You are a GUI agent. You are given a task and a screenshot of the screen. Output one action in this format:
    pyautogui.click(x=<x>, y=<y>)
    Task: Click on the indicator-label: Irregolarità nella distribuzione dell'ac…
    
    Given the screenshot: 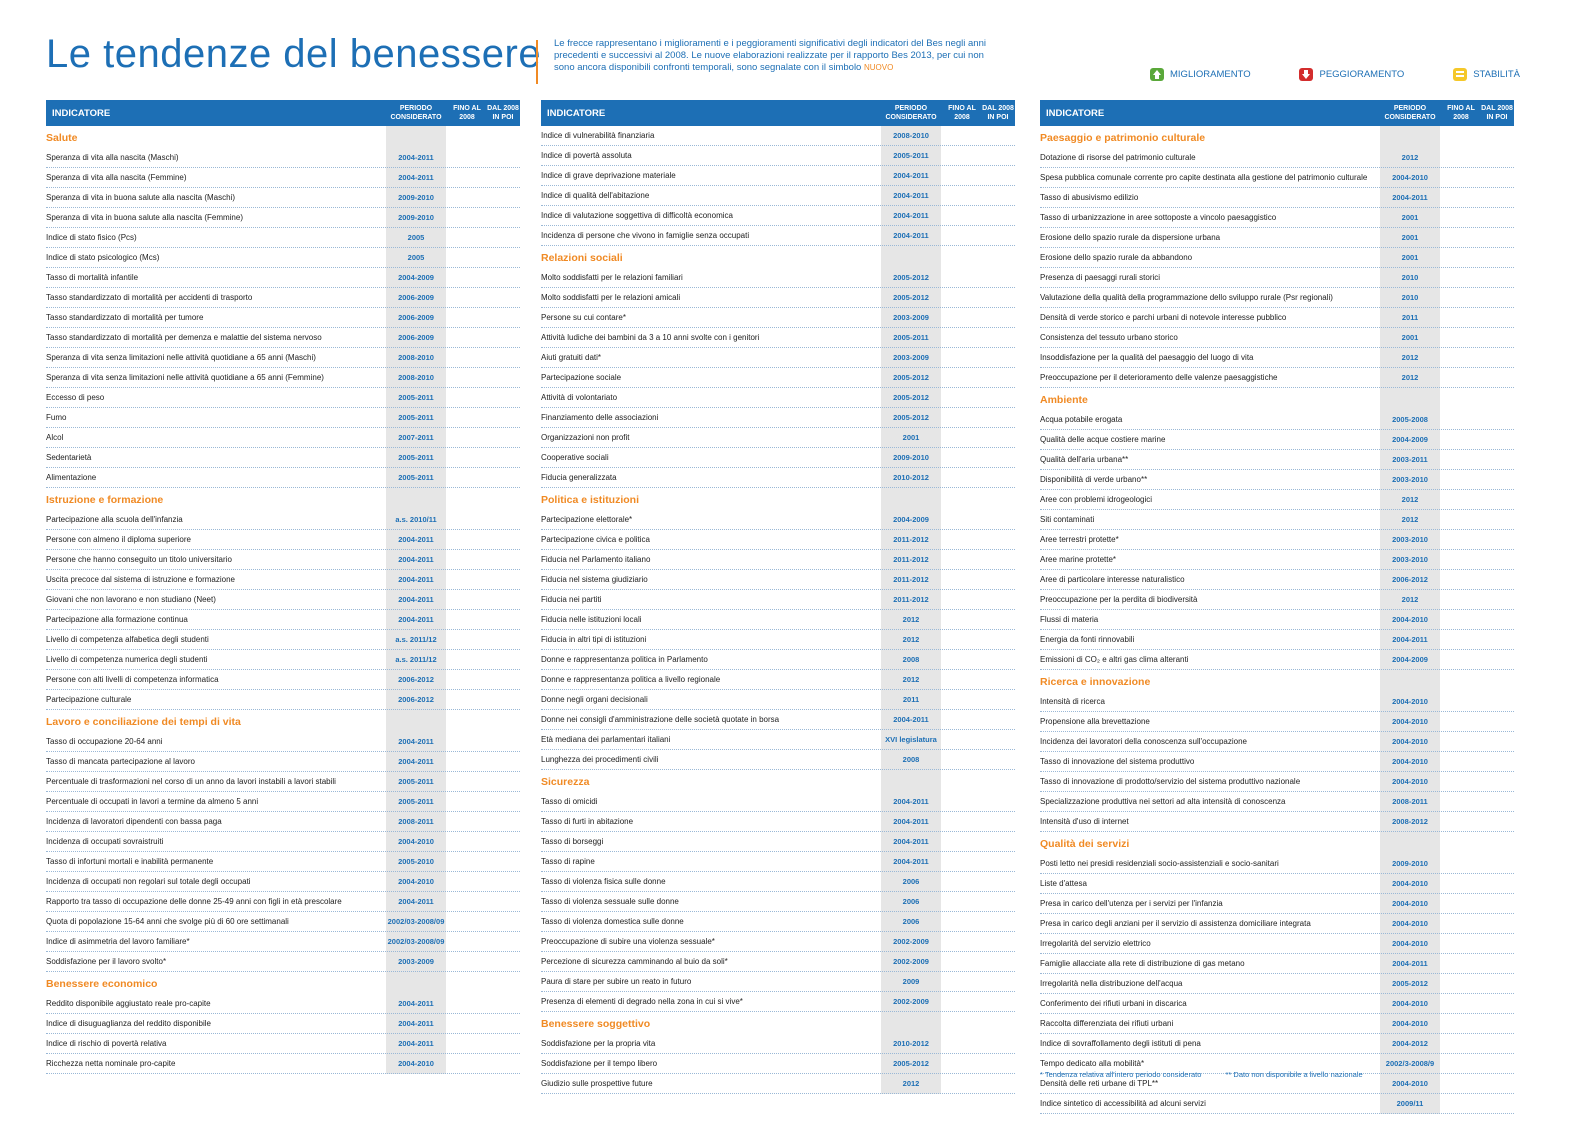 What is the action you would take?
    pyautogui.click(x=1111, y=983)
    